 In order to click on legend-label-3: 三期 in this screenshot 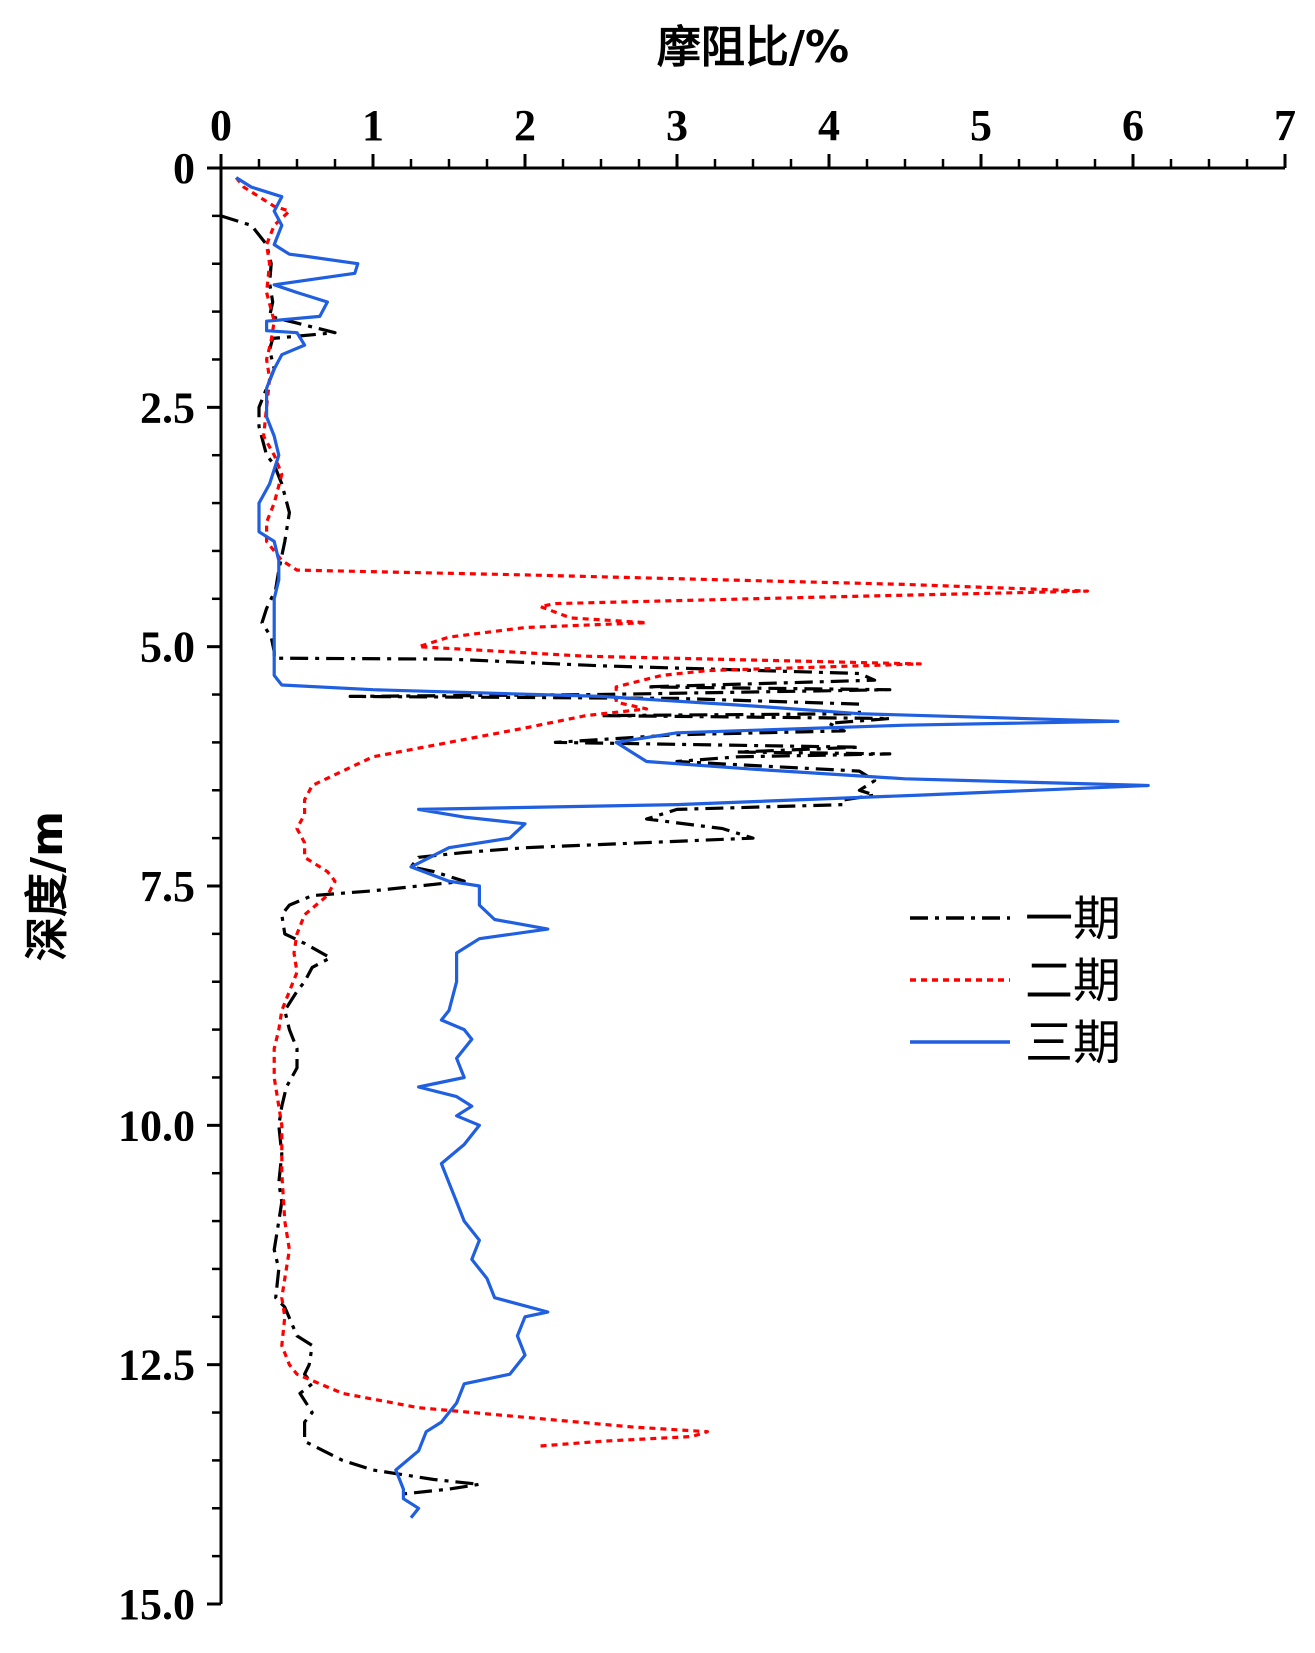, I will do `click(1073, 1043)`.